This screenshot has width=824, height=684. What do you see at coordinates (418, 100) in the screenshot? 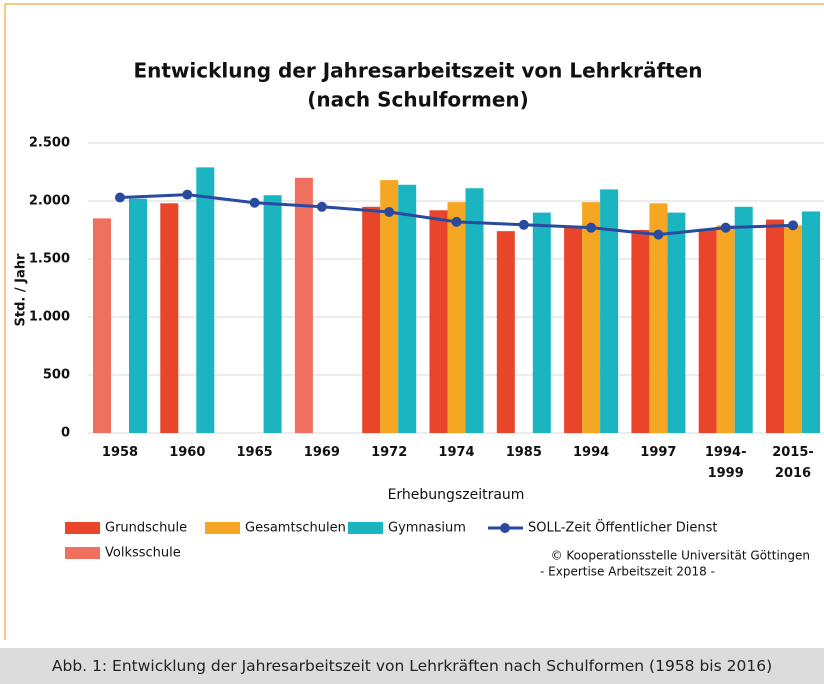
I see `chart-subtitle: (nach Schulformen)` at bounding box center [418, 100].